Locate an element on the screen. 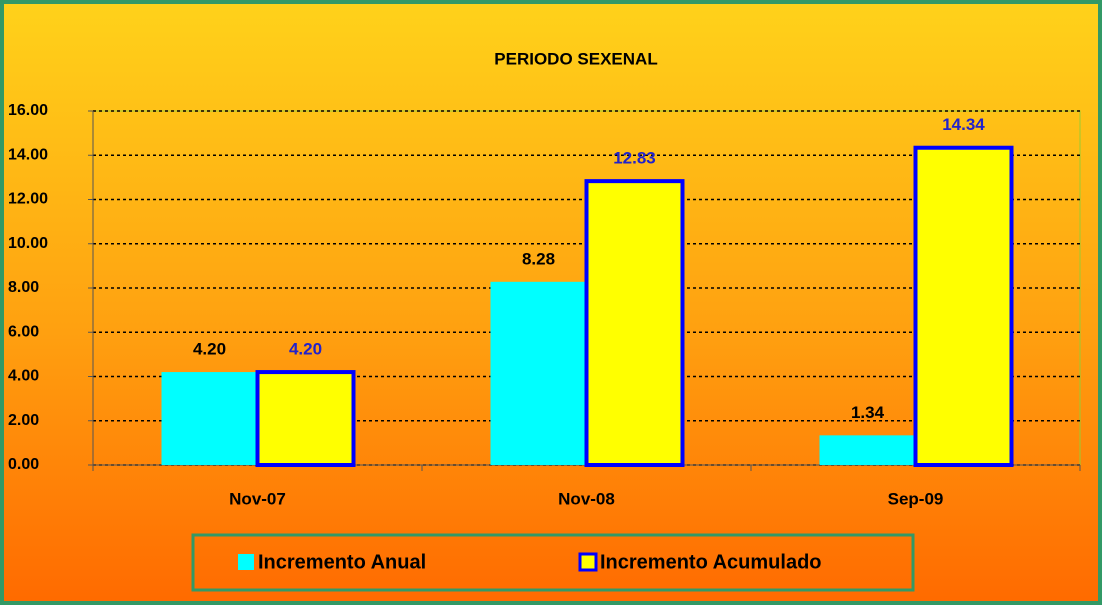  y-tick-label: 8.00 is located at coordinates (23, 287).